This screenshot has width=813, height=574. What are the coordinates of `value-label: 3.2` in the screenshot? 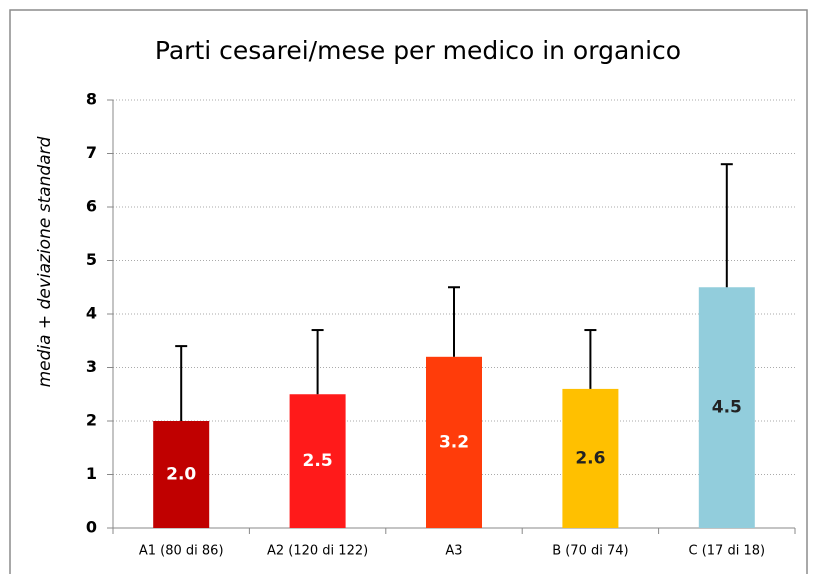 It's located at (454, 442).